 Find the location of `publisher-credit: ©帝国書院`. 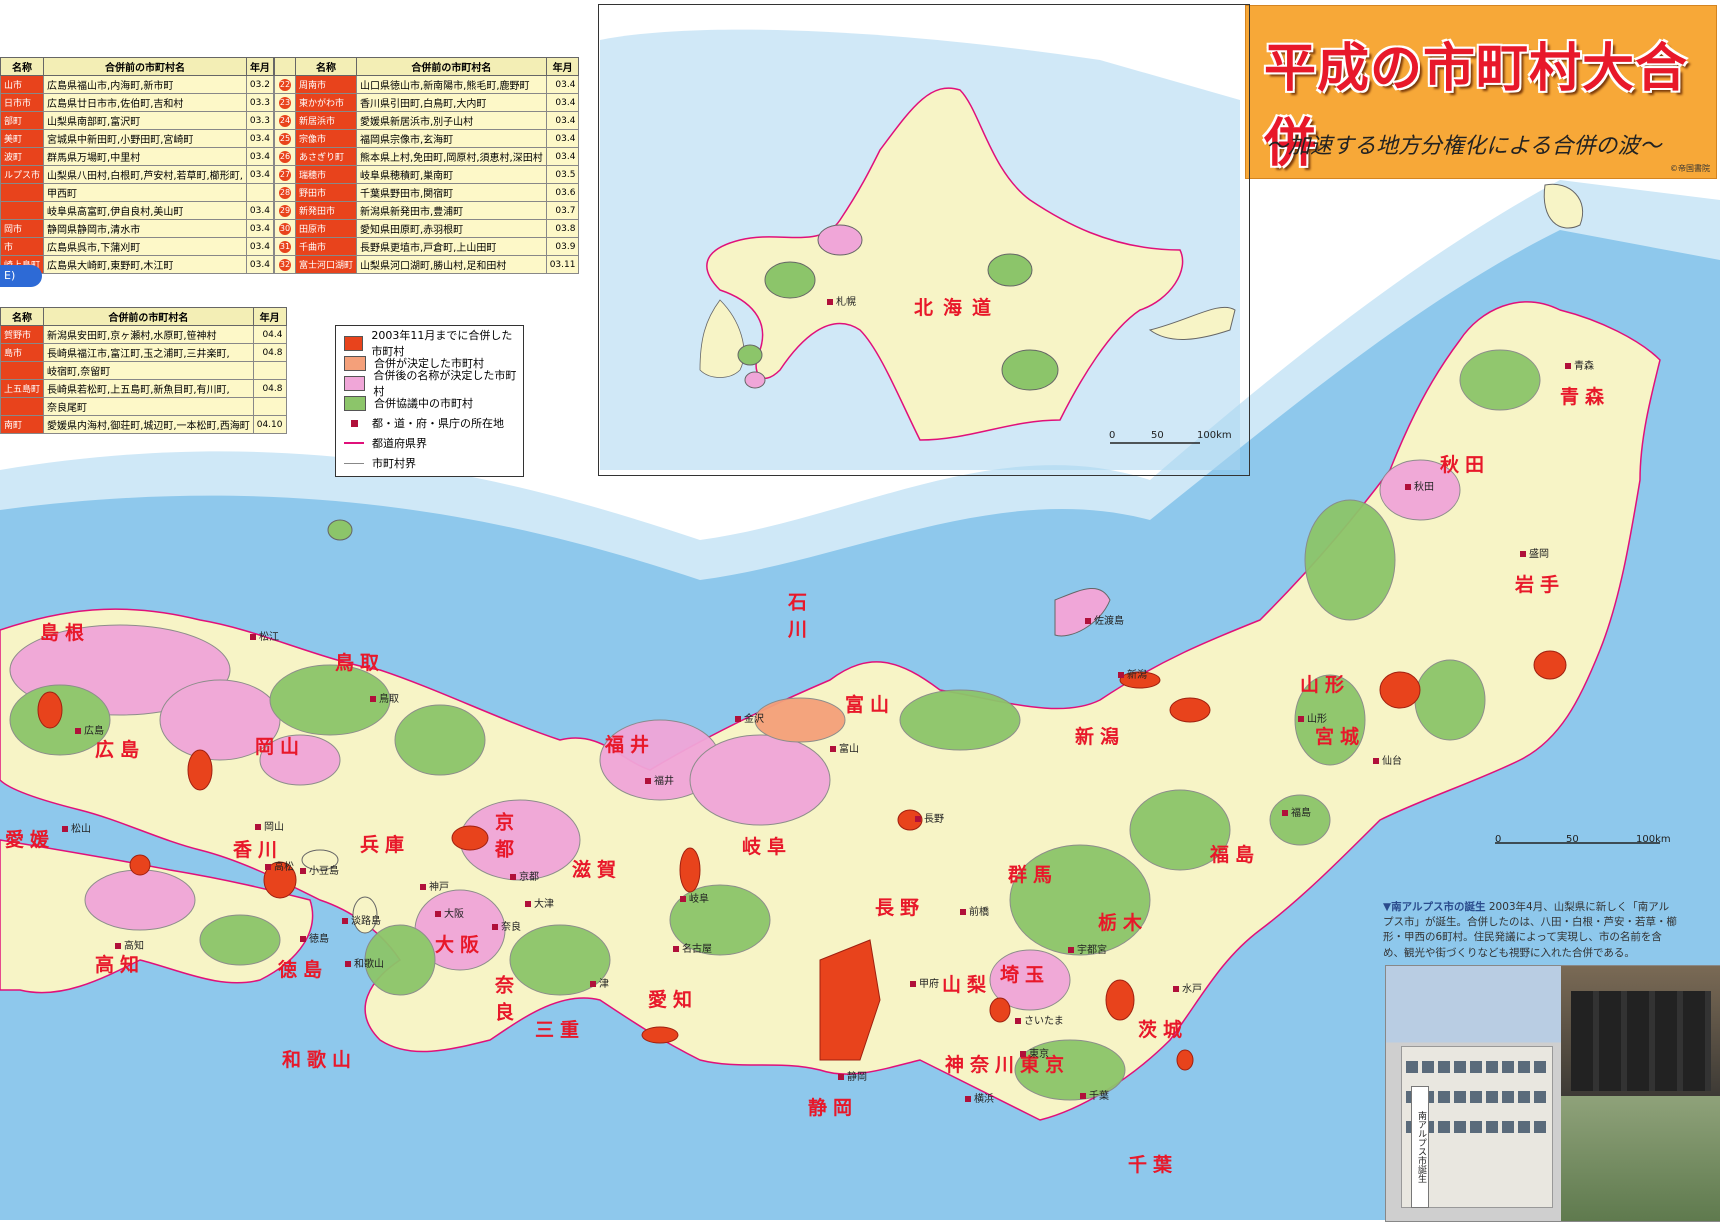

publisher-credit: ©帝国書院 is located at coordinates (1690, 168).